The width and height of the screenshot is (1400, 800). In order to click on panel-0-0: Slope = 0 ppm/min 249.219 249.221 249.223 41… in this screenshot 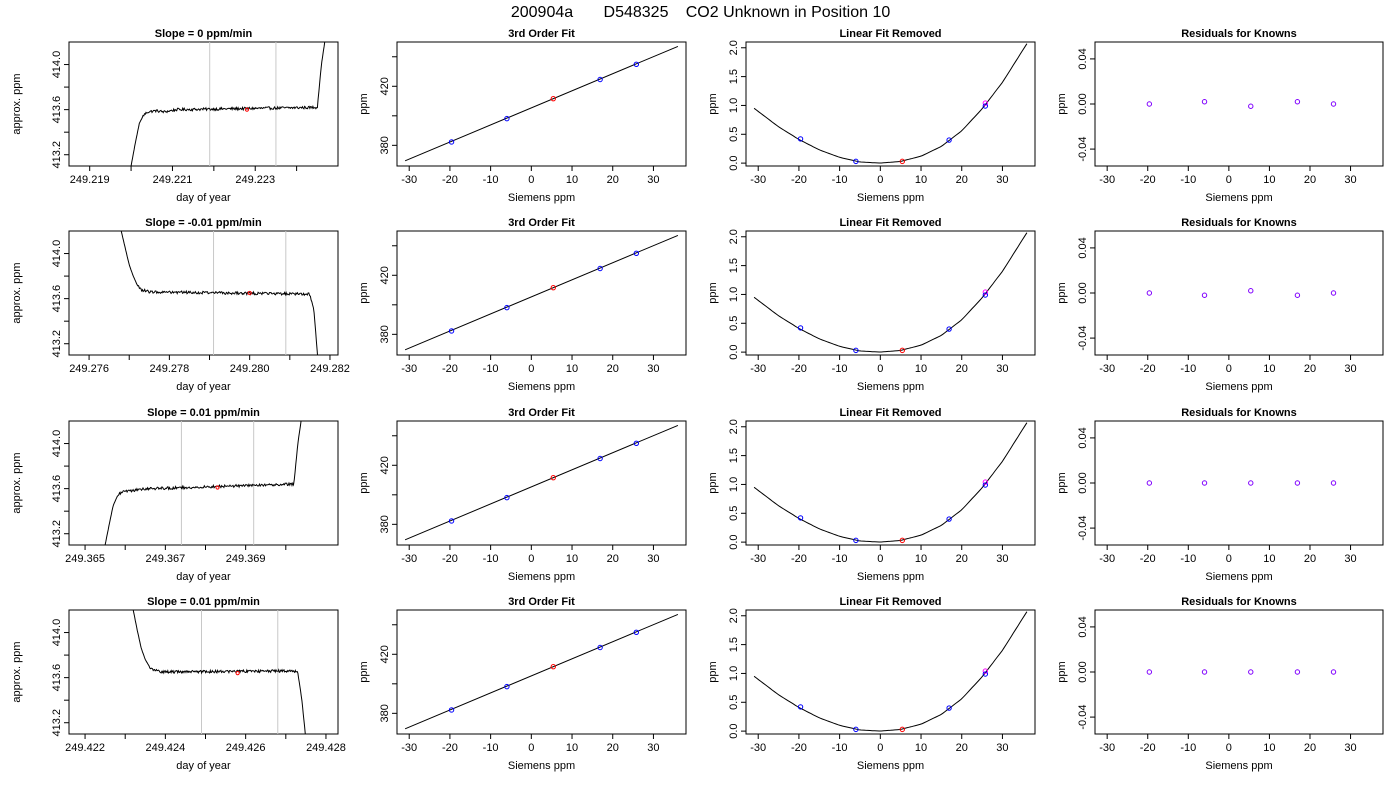, I will do `click(175, 116)`.